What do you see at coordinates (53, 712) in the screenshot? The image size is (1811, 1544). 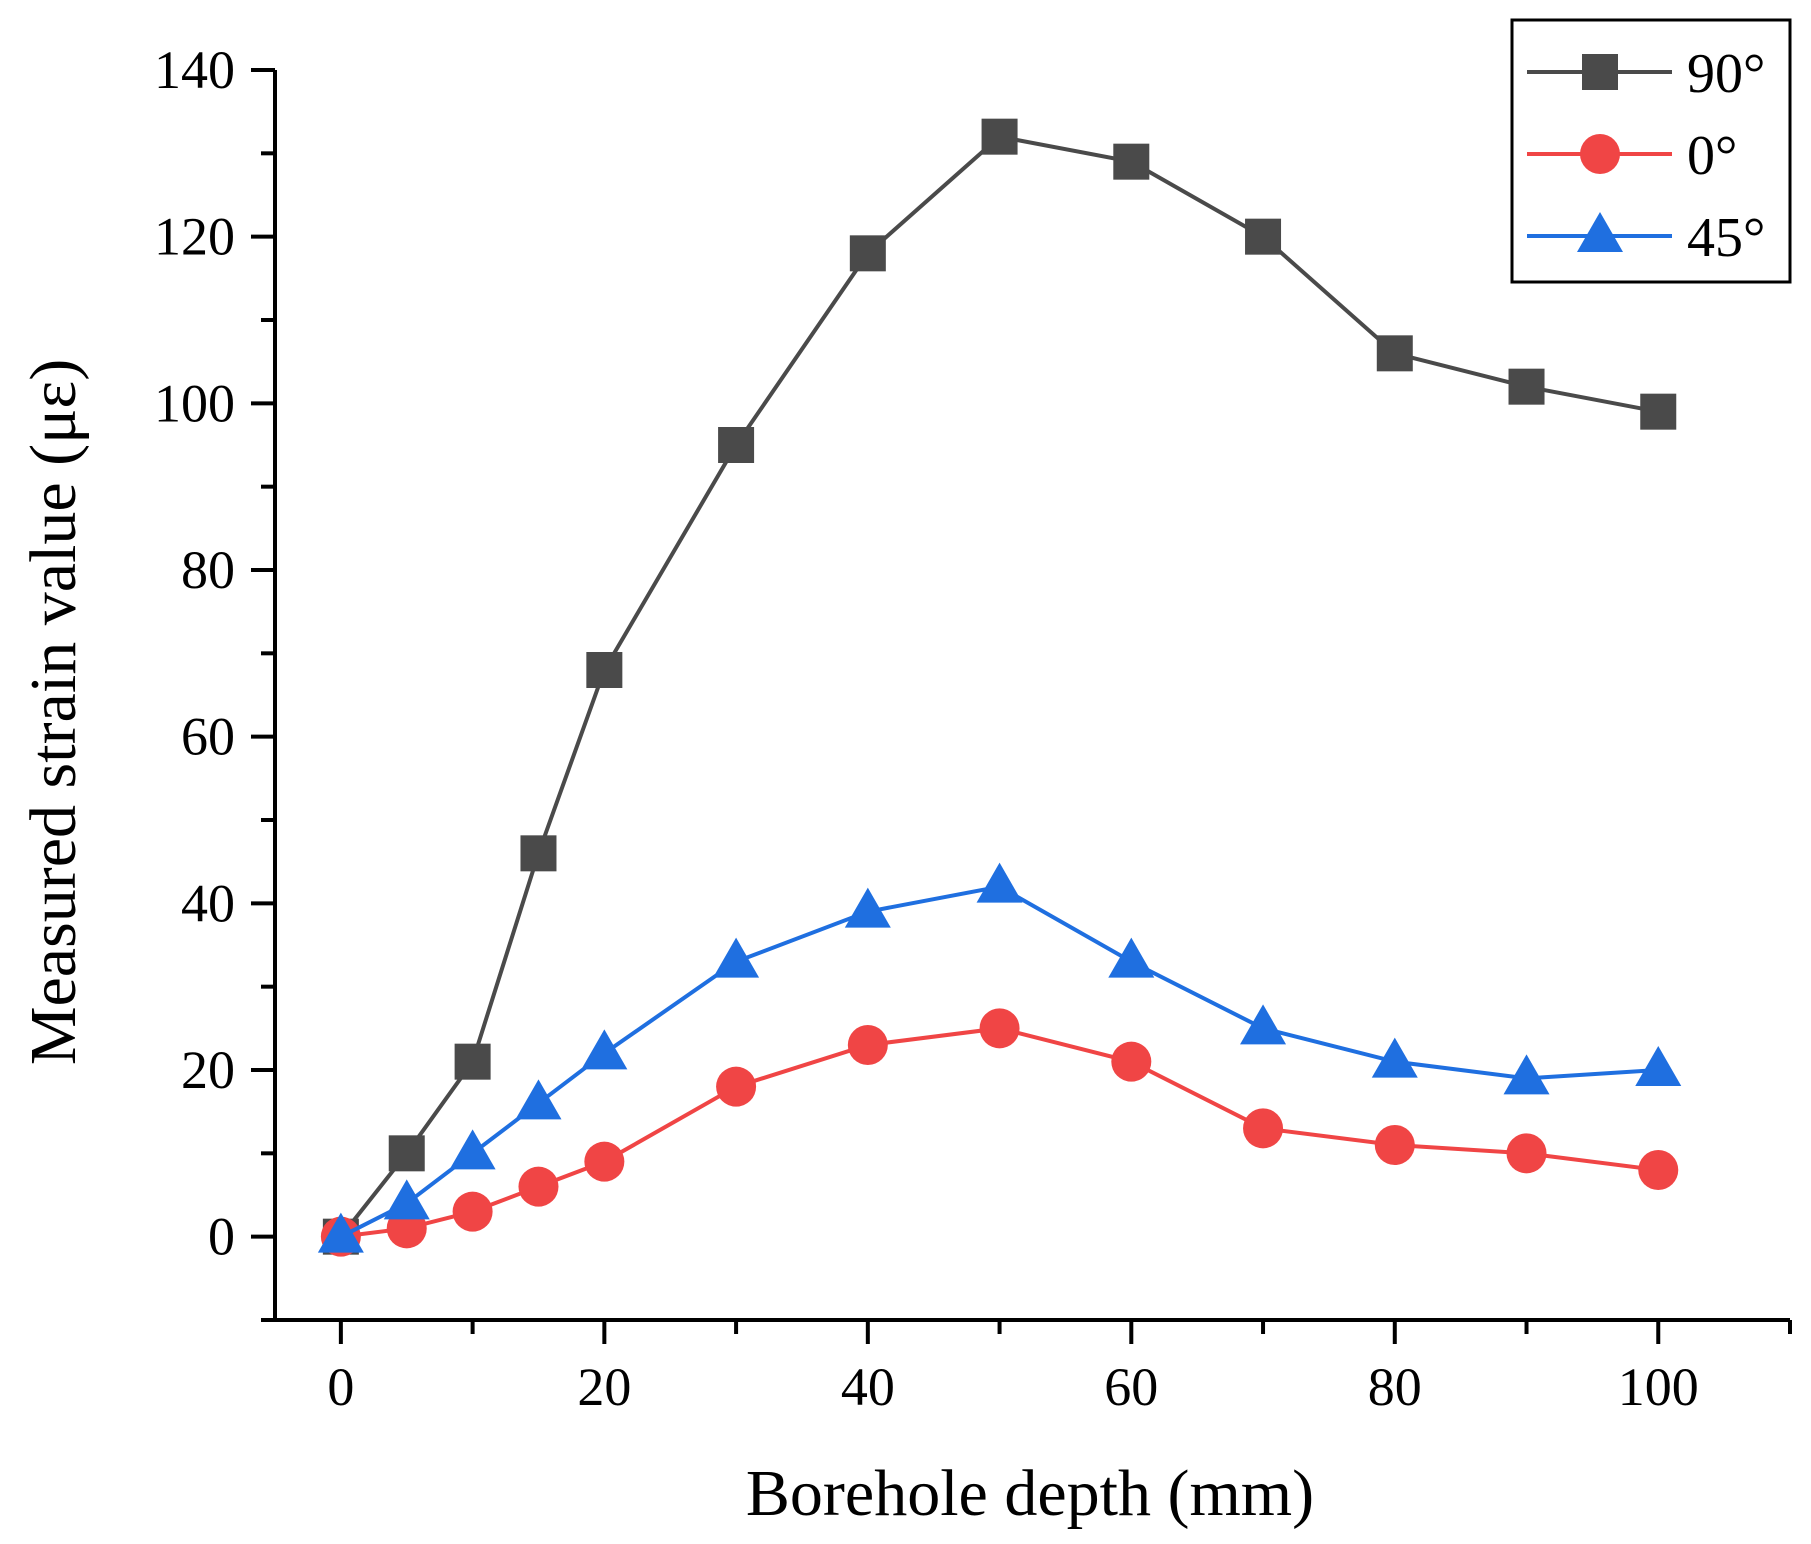 I see `y-axis-title: Measured strain value (με)` at bounding box center [53, 712].